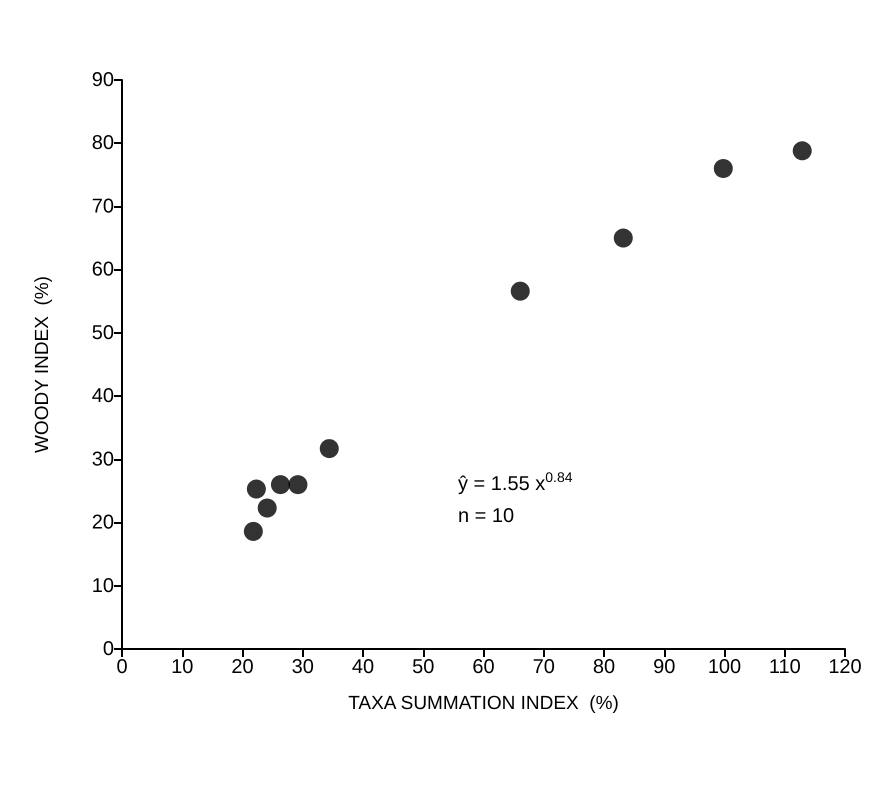 This screenshot has width=880, height=807. What do you see at coordinates (664, 667) in the screenshot?
I see `x-tick-label: 90` at bounding box center [664, 667].